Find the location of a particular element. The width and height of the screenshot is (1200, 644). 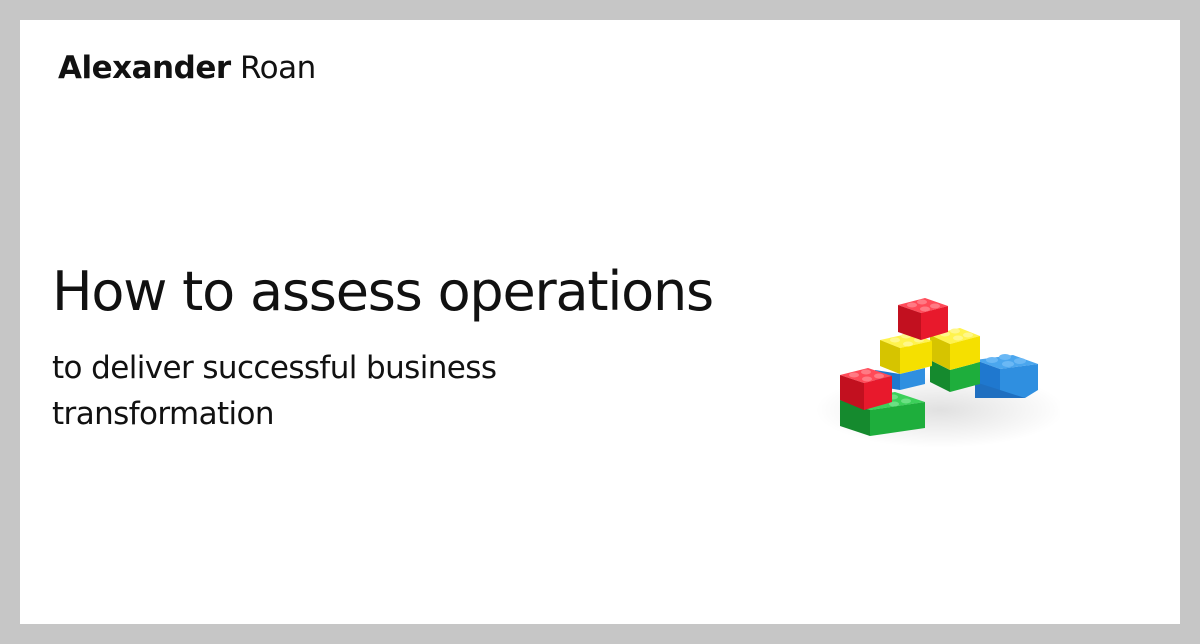

red-brick-top is located at coordinates (923, 319).